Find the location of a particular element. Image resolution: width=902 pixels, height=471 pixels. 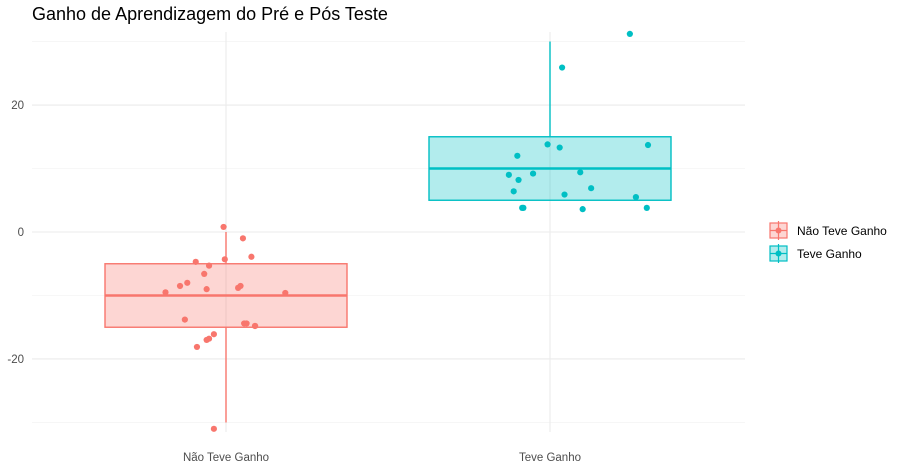

legend: Não Teve Ganho Teve Ganho is located at coordinates (828, 242).